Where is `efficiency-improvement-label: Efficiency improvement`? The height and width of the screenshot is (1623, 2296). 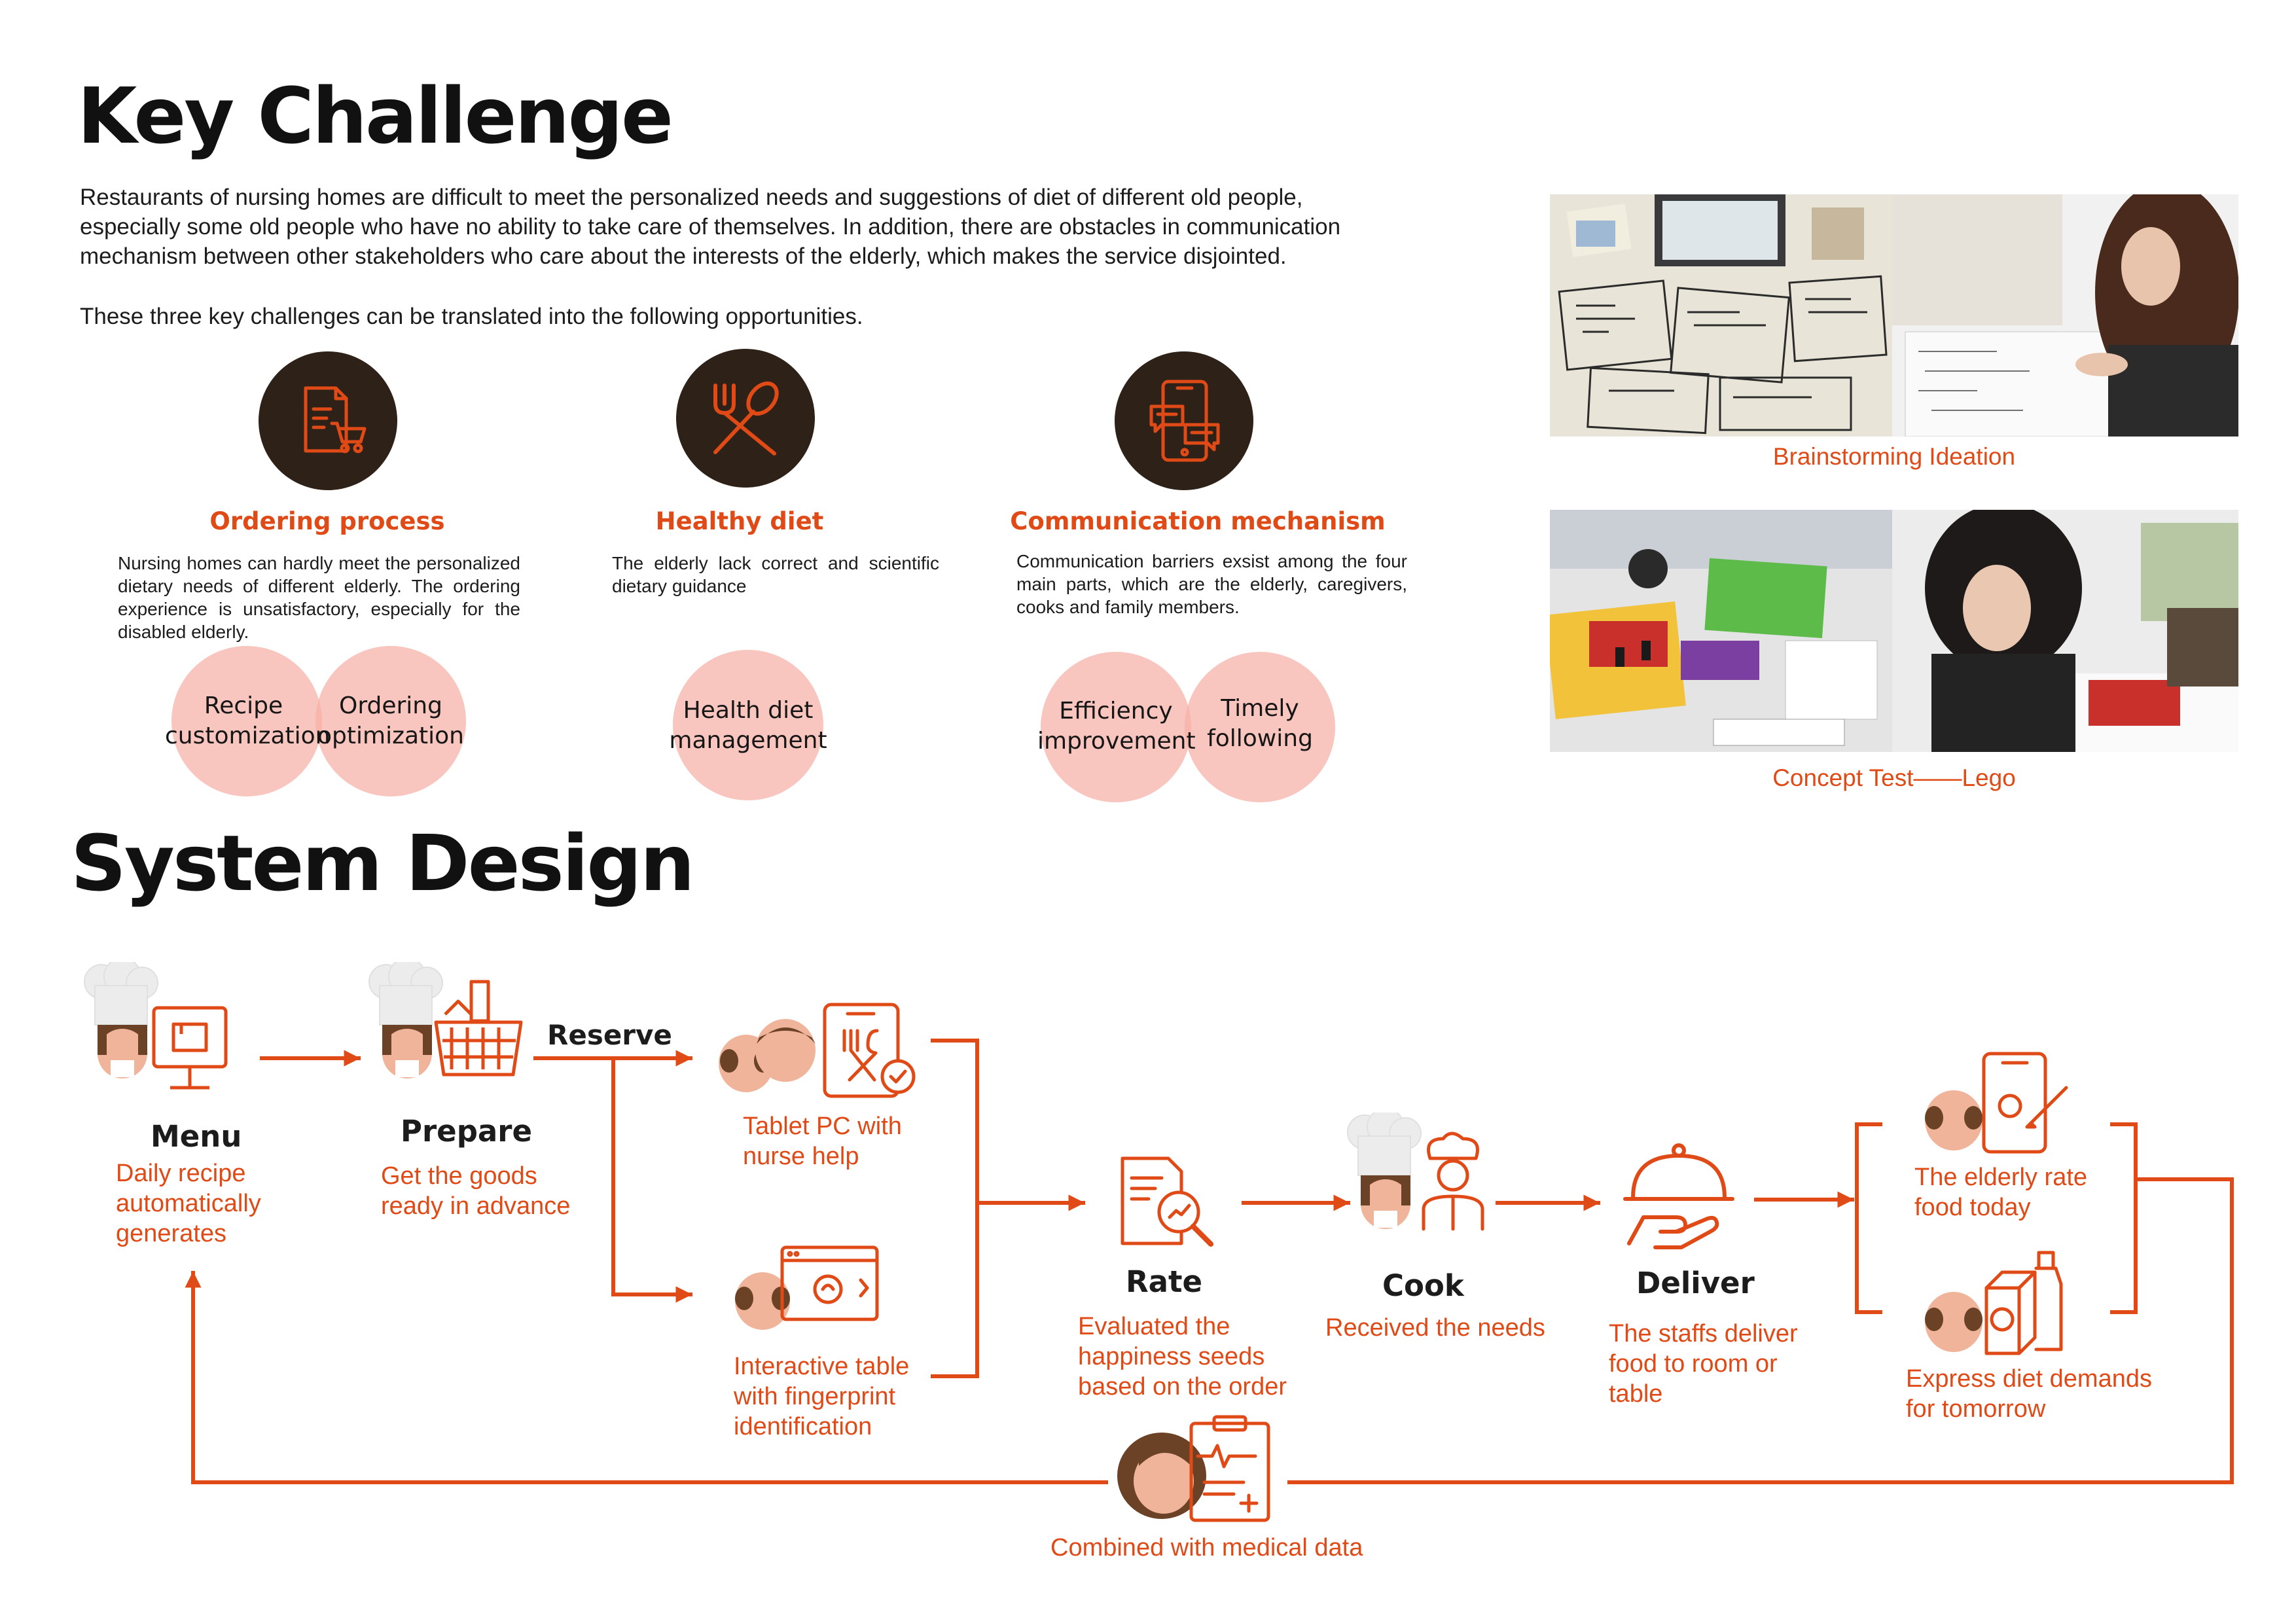
efficiency-improvement-label: Efficiency improvement is located at coordinates (1116, 726).